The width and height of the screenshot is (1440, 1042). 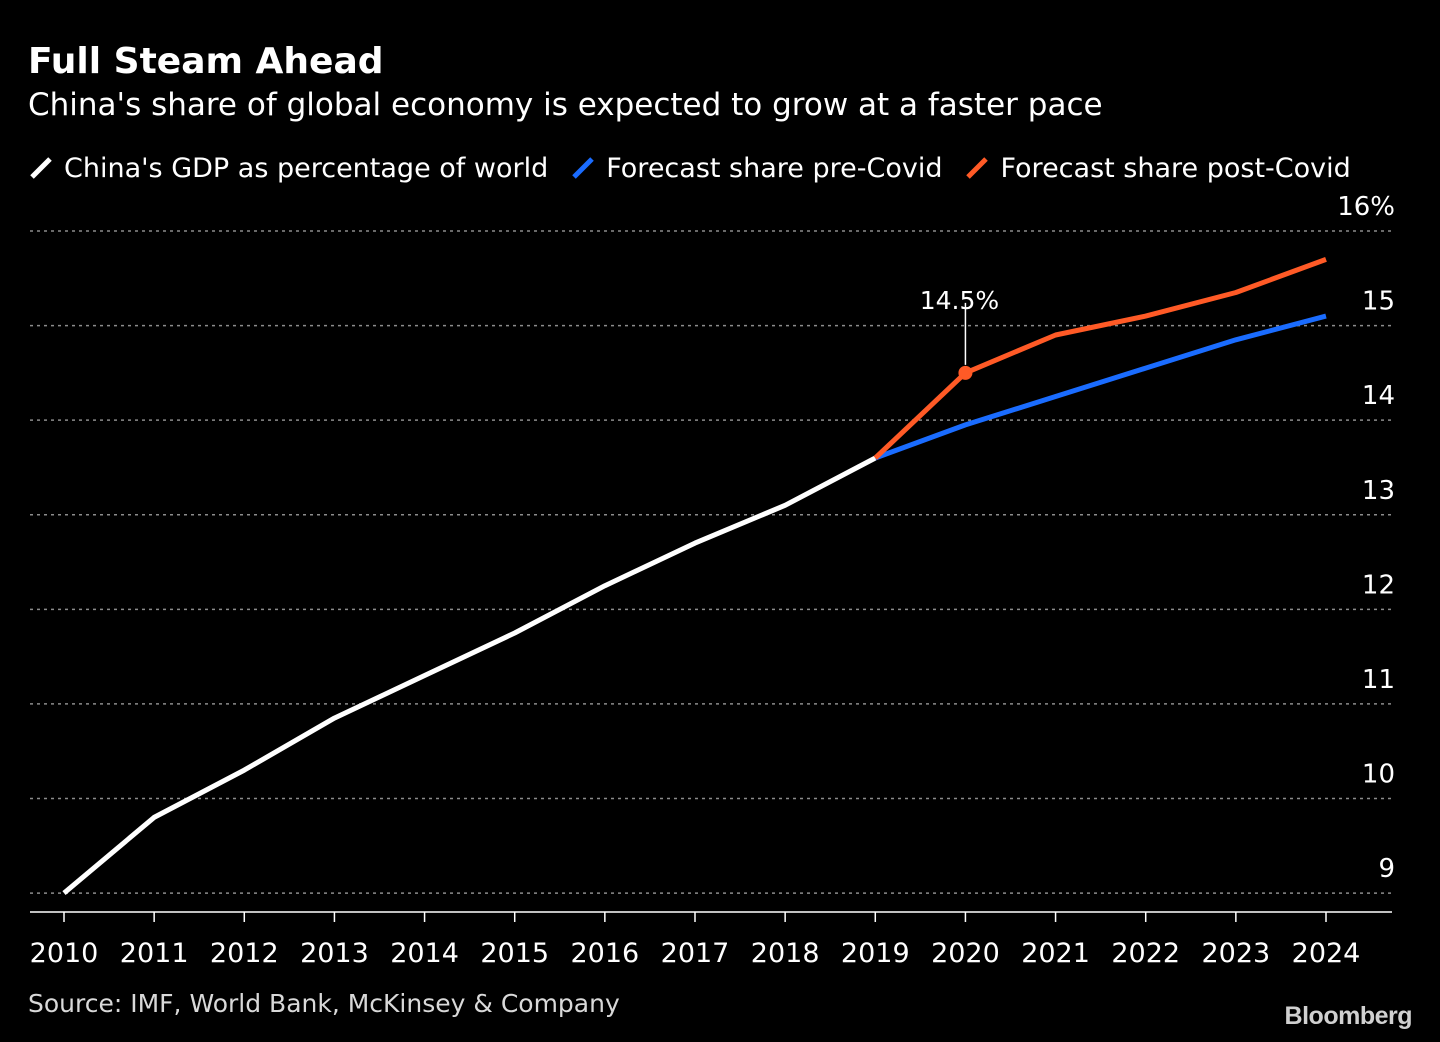 I want to click on bloomberg-logo: Bloomberg, so click(x=1348, y=1016).